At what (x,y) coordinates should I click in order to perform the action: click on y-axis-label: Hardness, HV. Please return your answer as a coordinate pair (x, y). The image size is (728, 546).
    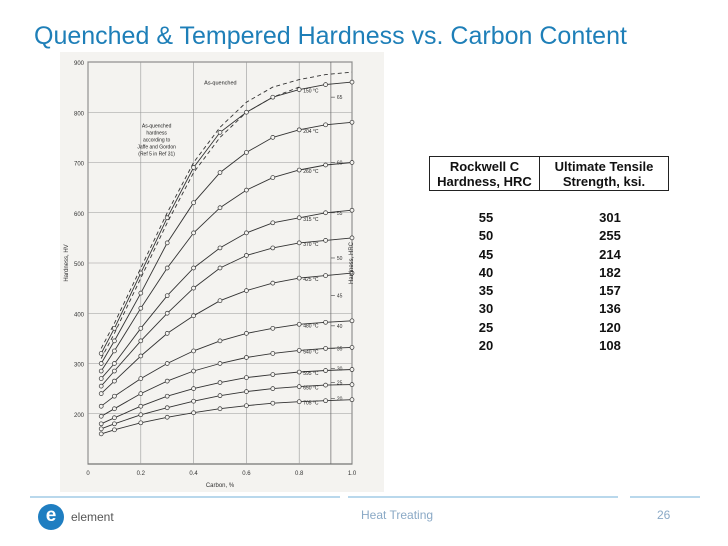
    Looking at the image, I should click on (67, 262).